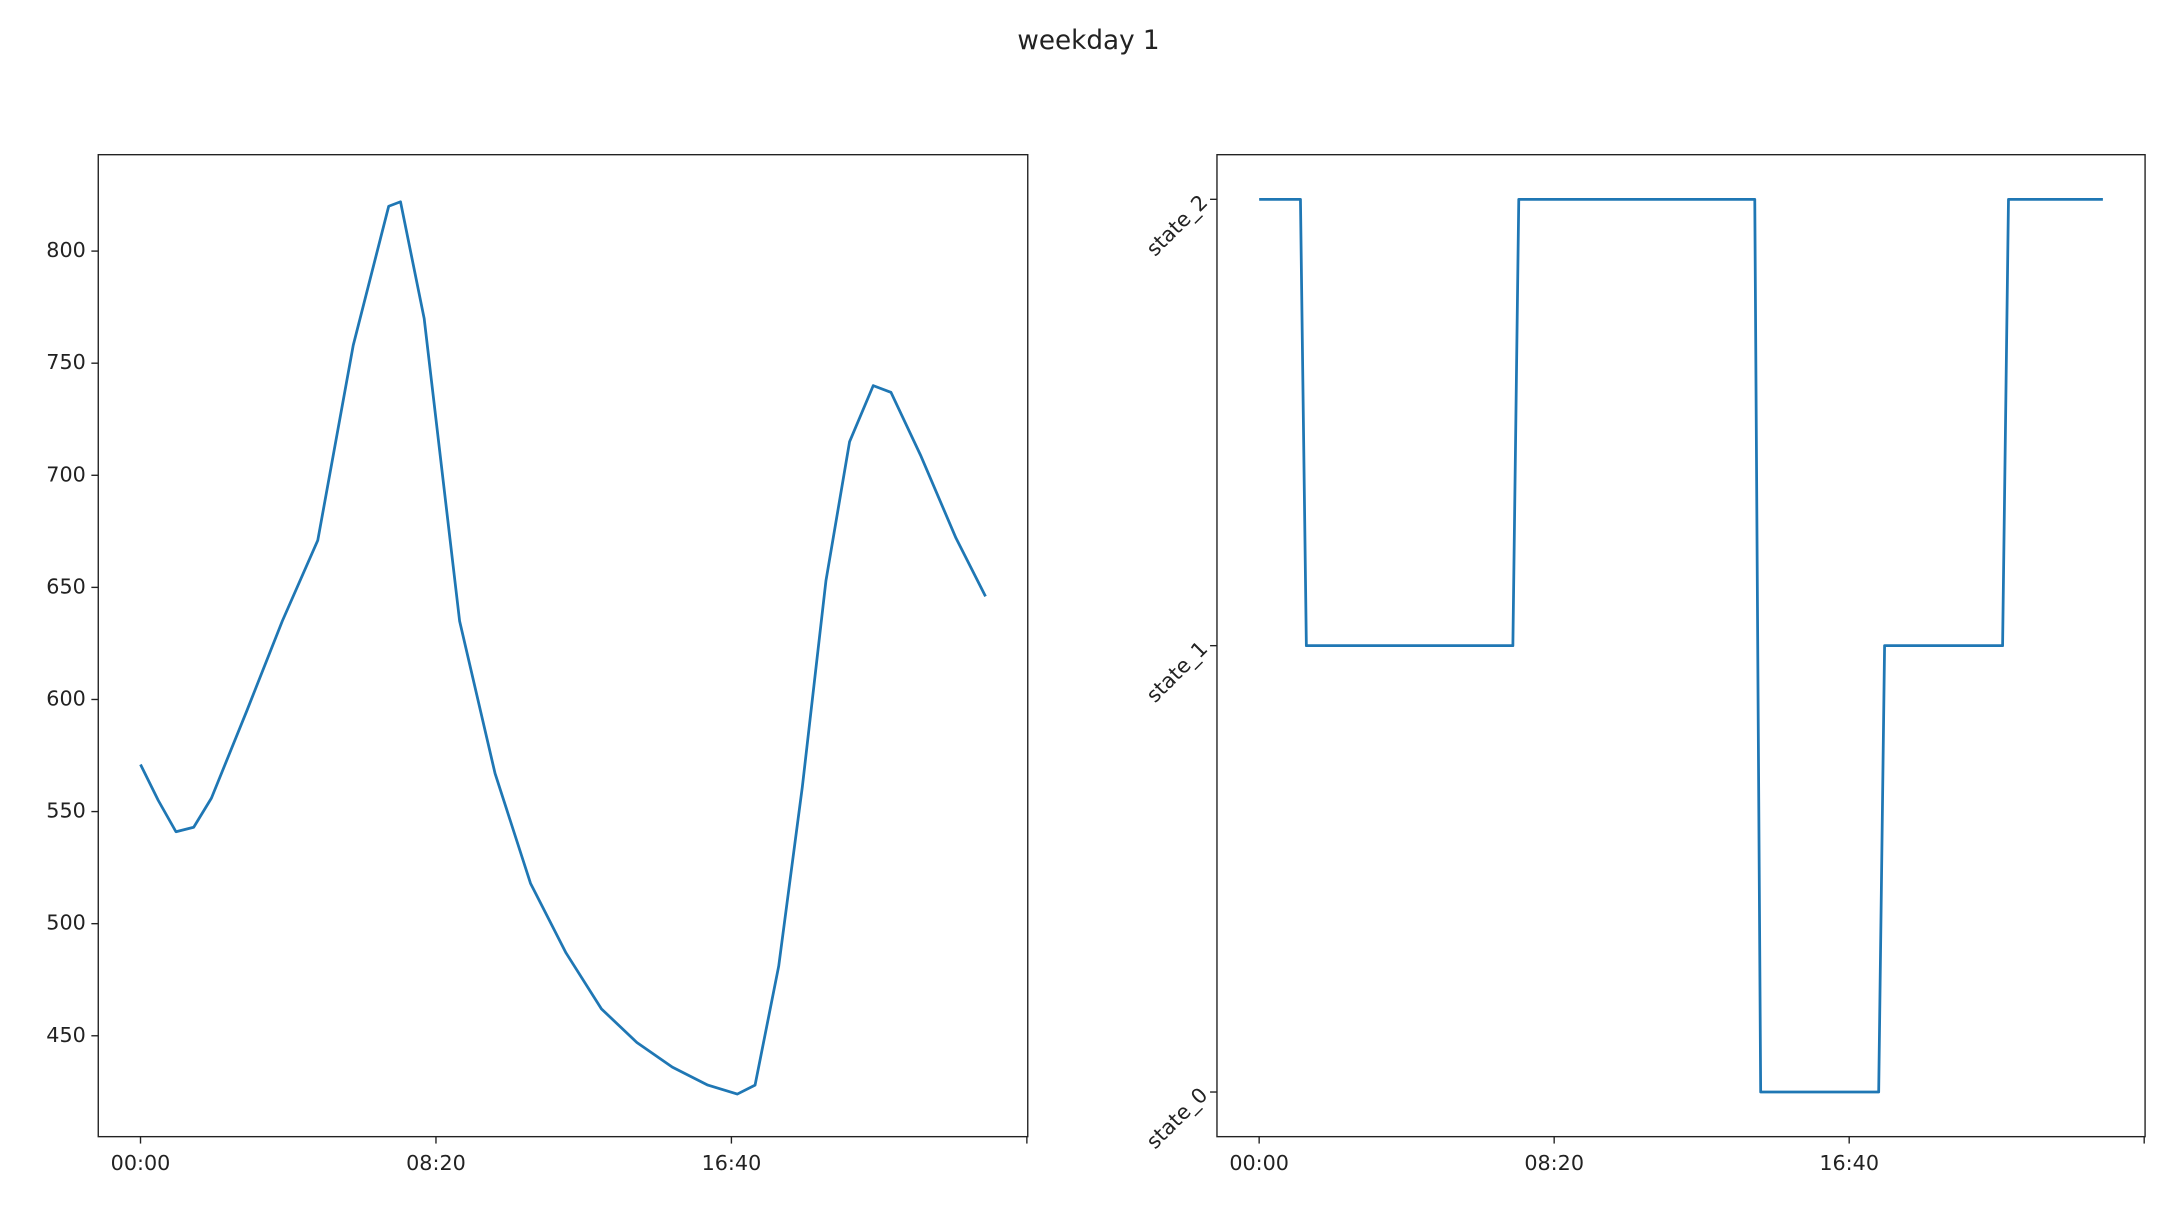  What do you see at coordinates (66, 474) in the screenshot?
I see `y-tick-label: 700` at bounding box center [66, 474].